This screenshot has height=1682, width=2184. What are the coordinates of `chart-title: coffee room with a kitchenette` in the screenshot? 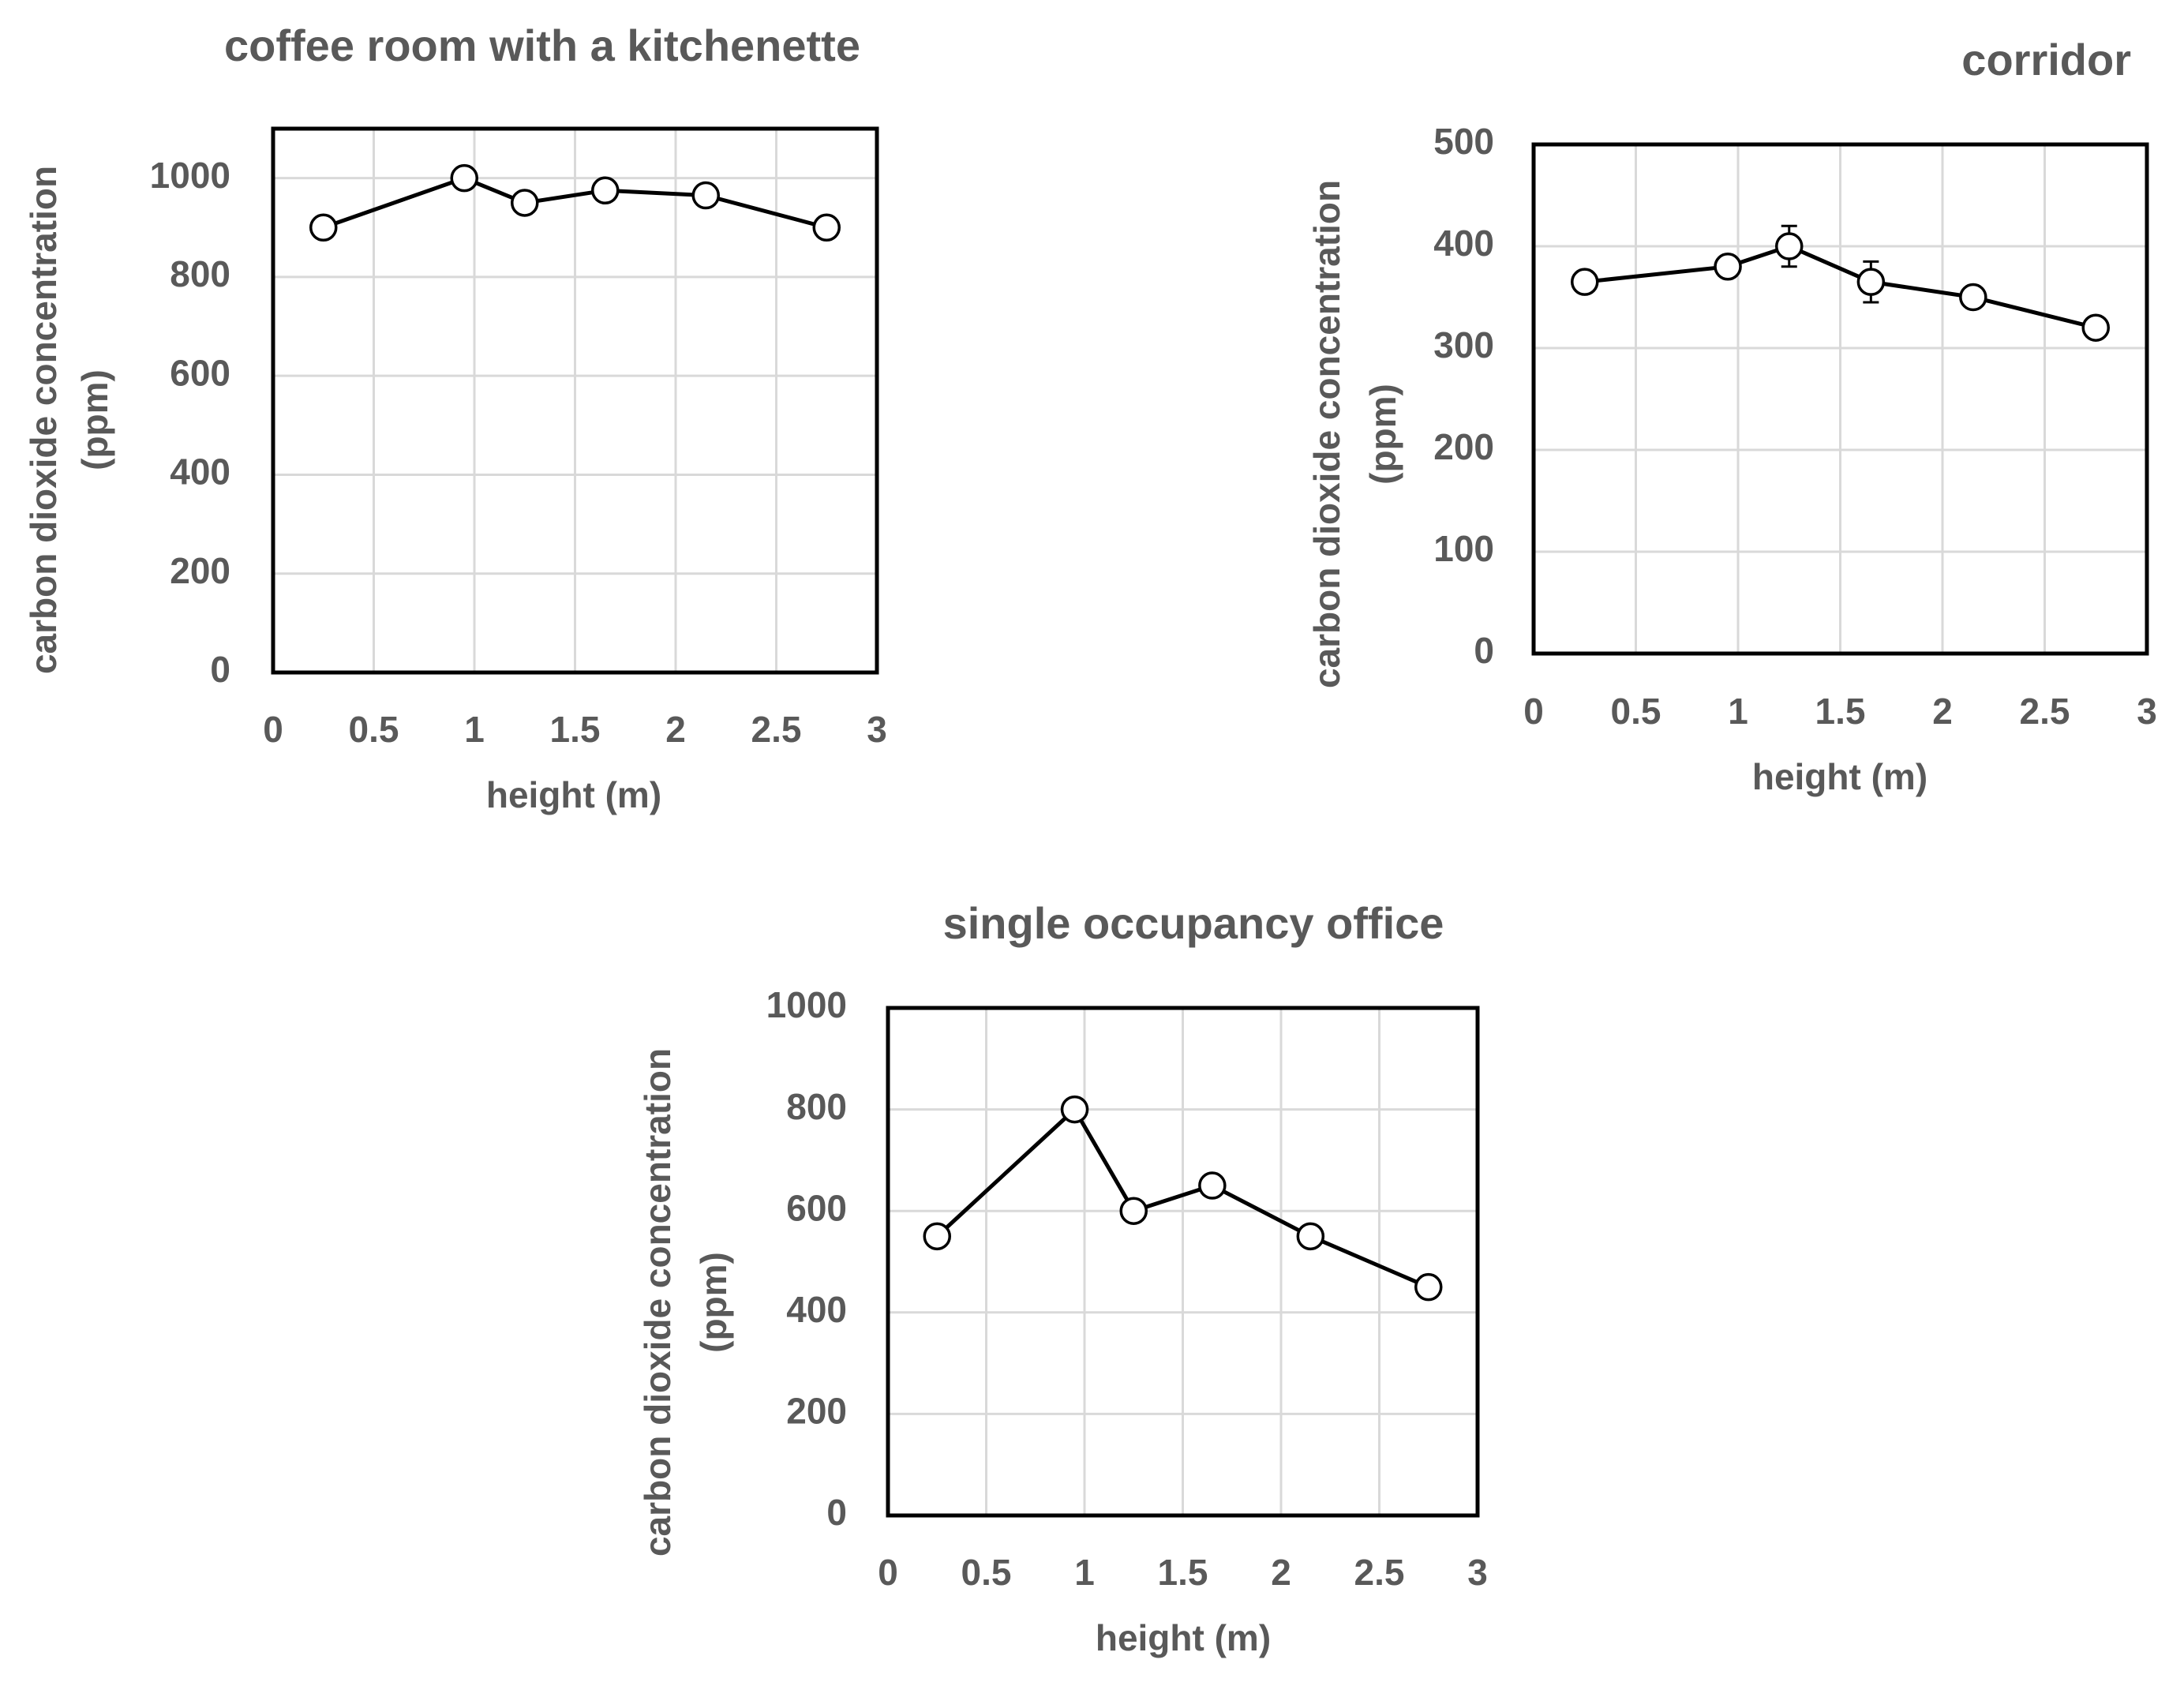 It's located at (542, 45).